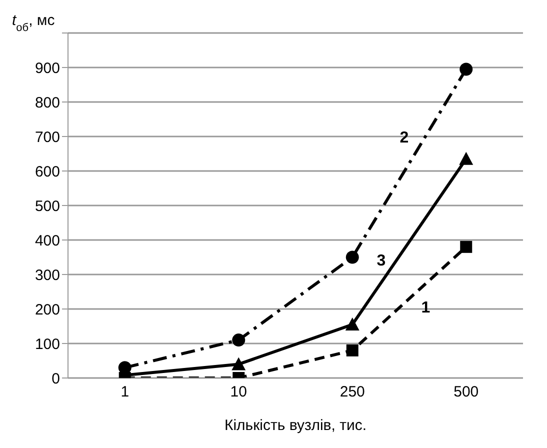 This screenshot has width=547, height=448. What do you see at coordinates (56, 379) in the screenshot?
I see `y-tick-label: 0` at bounding box center [56, 379].